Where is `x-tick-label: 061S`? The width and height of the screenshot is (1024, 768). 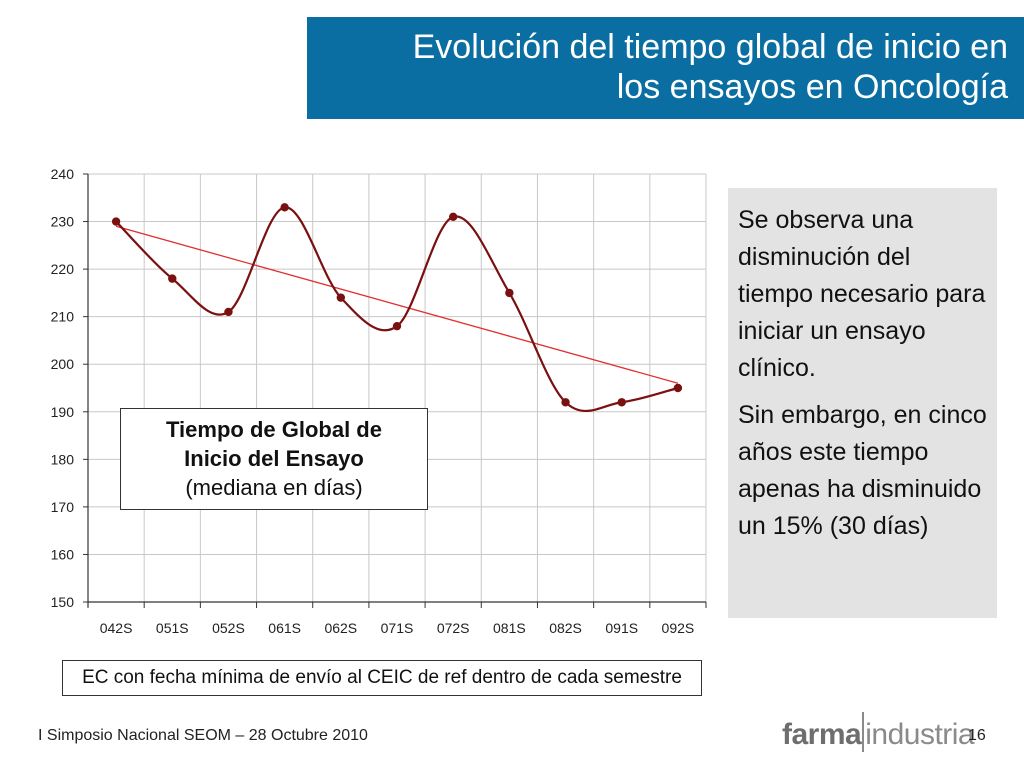 x-tick-label: 061S is located at coordinates (284, 628).